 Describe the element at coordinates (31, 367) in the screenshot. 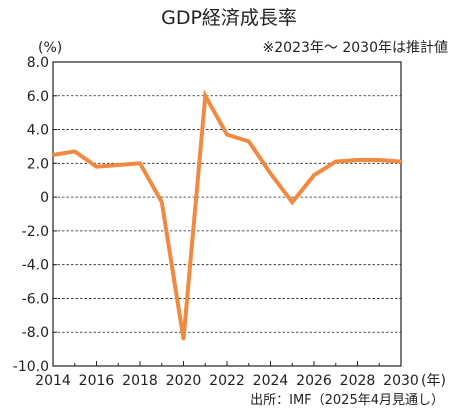

I see `y-tick-label: -10.0` at that location.